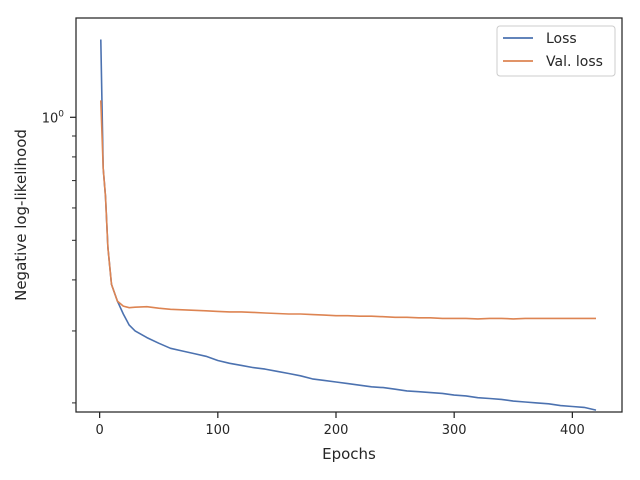 This screenshot has width=640, height=480. What do you see at coordinates (99, 430) in the screenshot?
I see `x-tick-label: 0` at bounding box center [99, 430].